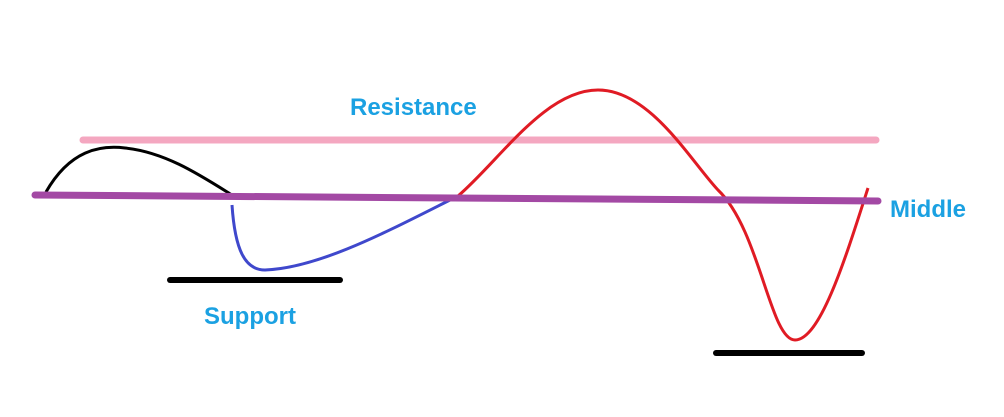 This screenshot has height=417, width=1004. I want to click on black-curve, so click(138, 171).